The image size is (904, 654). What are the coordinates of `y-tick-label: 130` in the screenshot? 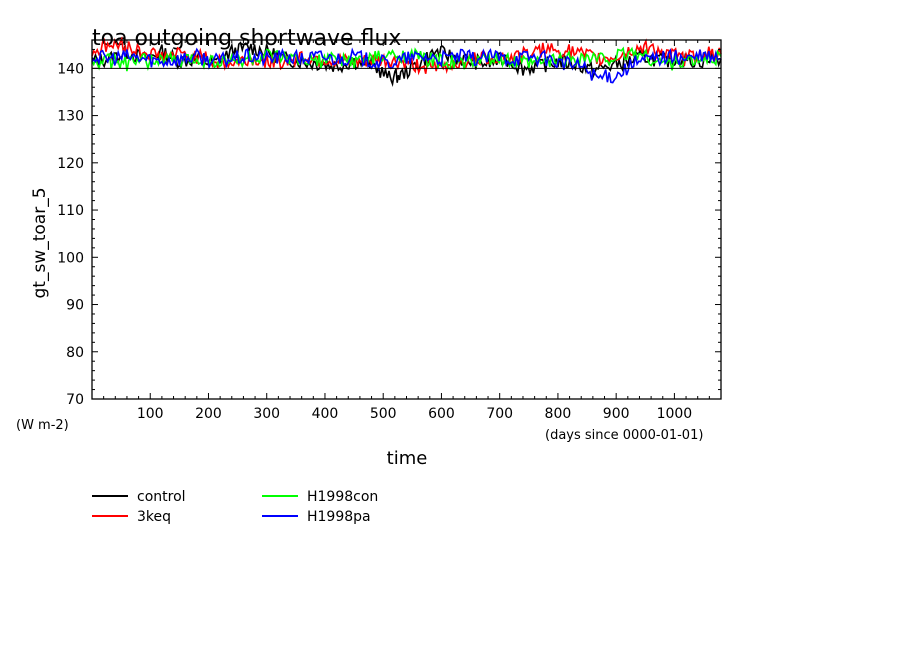 It's located at (70, 117).